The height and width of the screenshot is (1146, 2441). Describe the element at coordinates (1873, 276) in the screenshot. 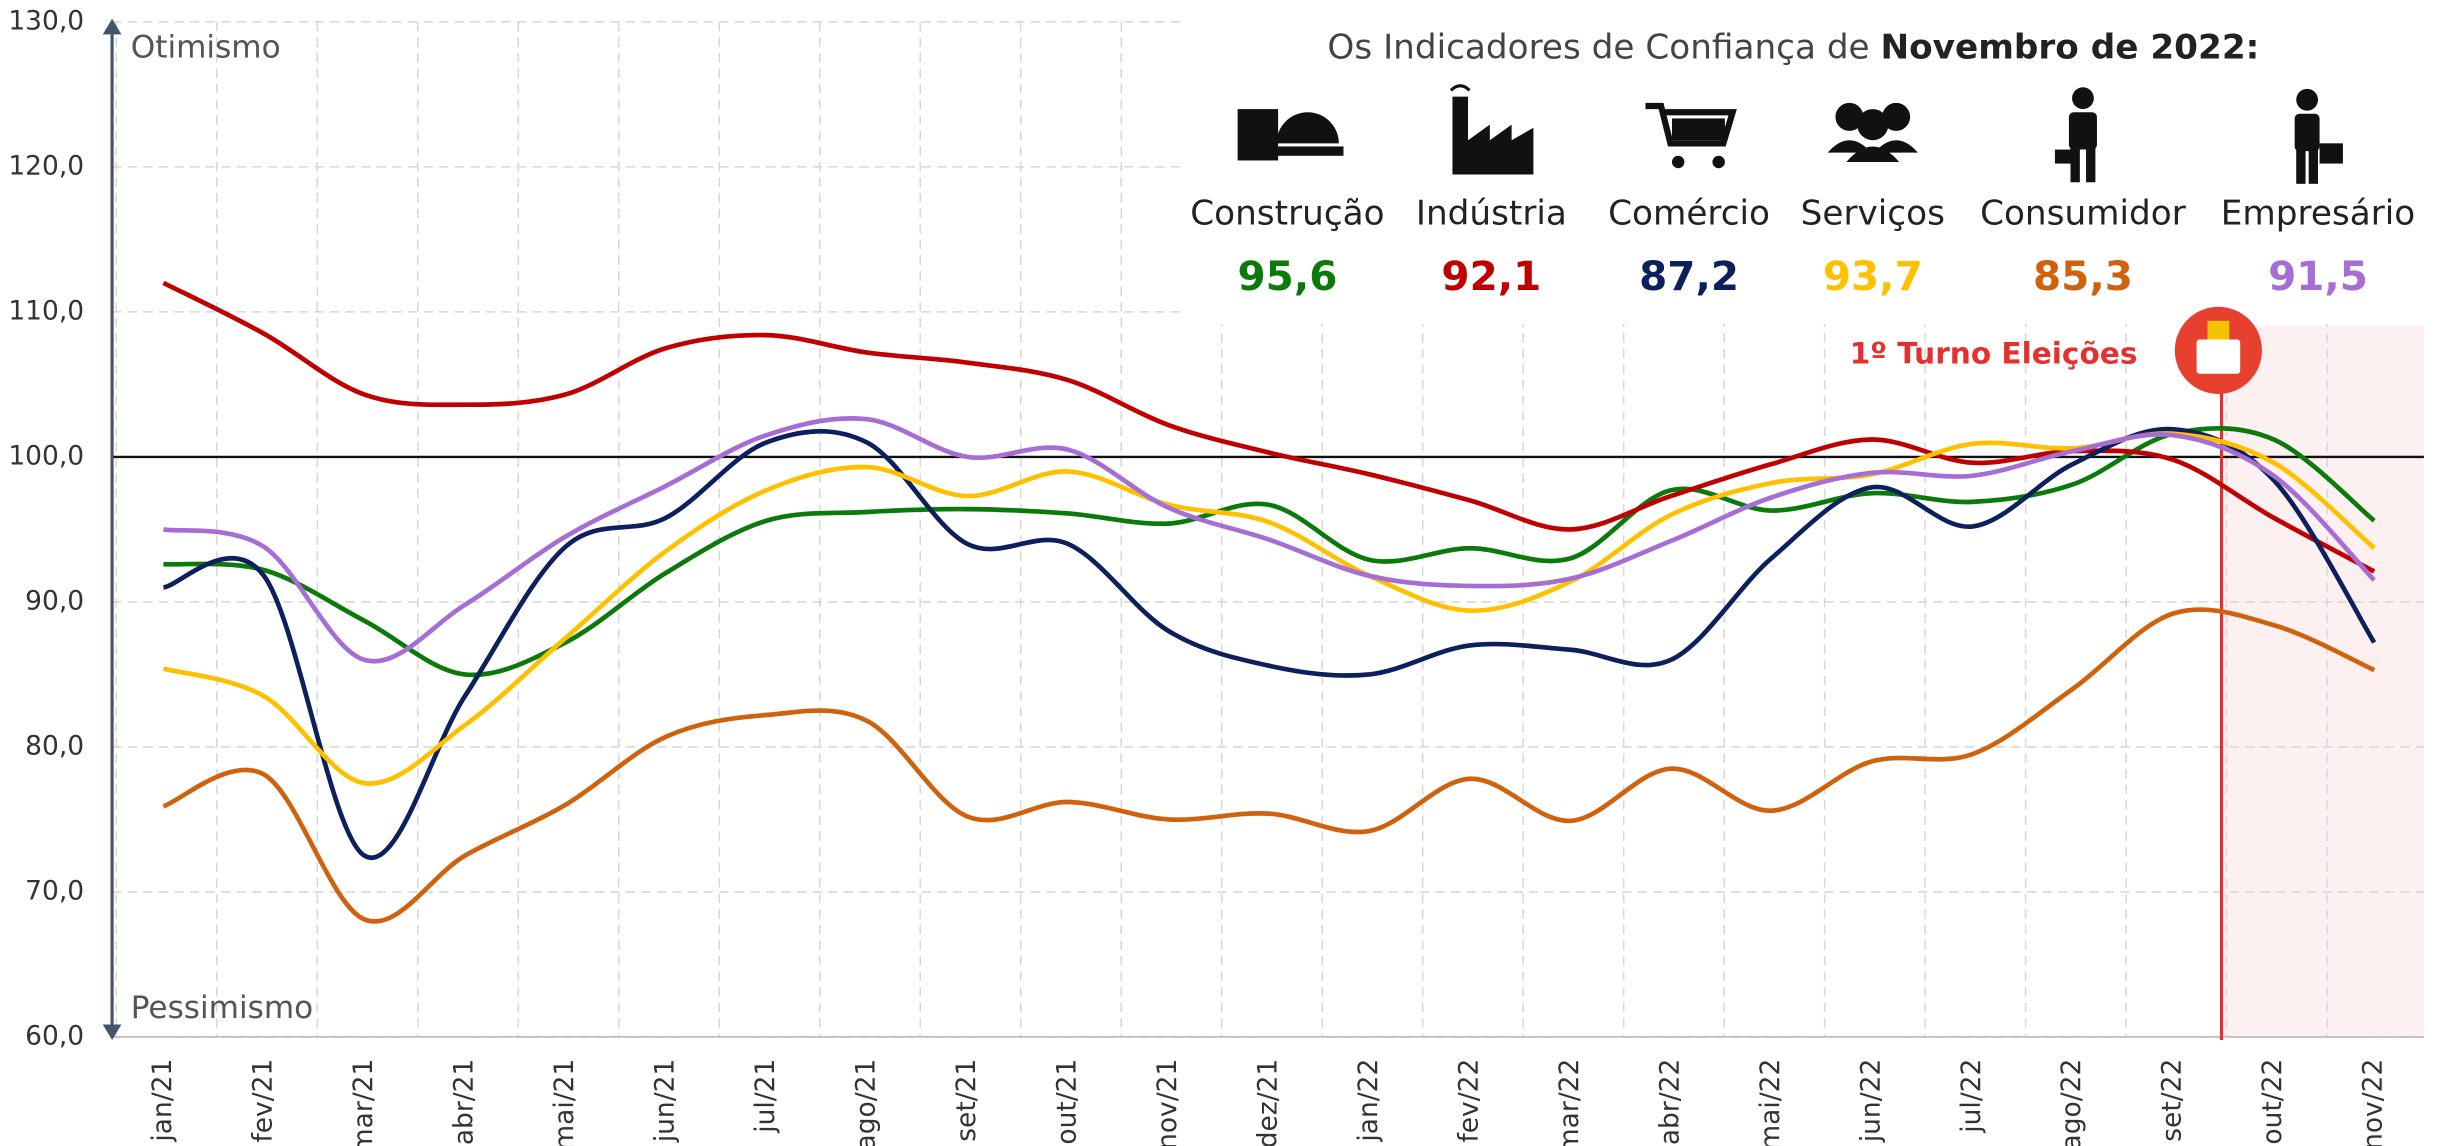

I see `latest-value-label: 93,7` at that location.